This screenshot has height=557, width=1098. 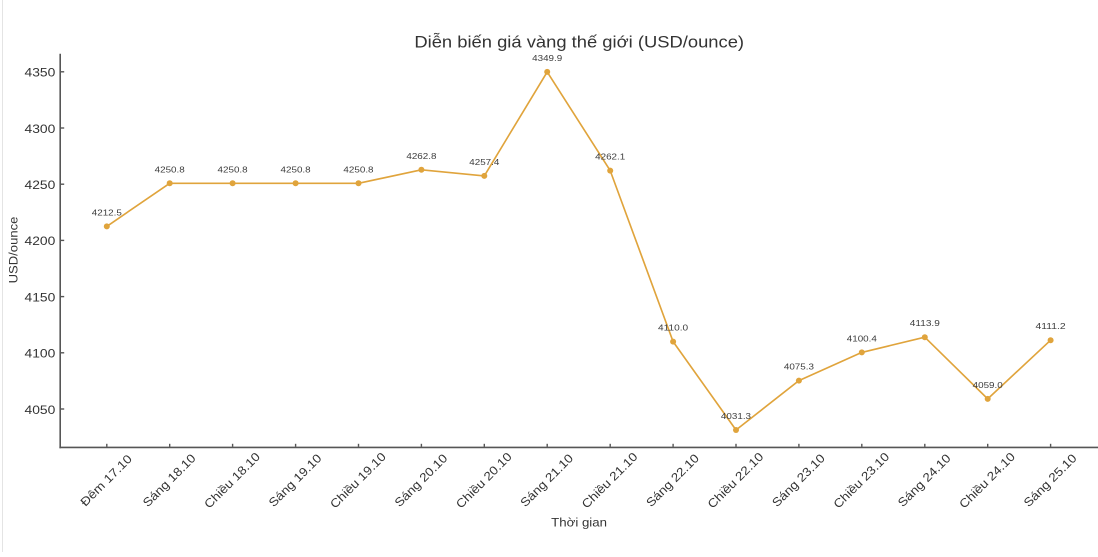 I want to click on svg-text: 4113.9, so click(x=925, y=323).